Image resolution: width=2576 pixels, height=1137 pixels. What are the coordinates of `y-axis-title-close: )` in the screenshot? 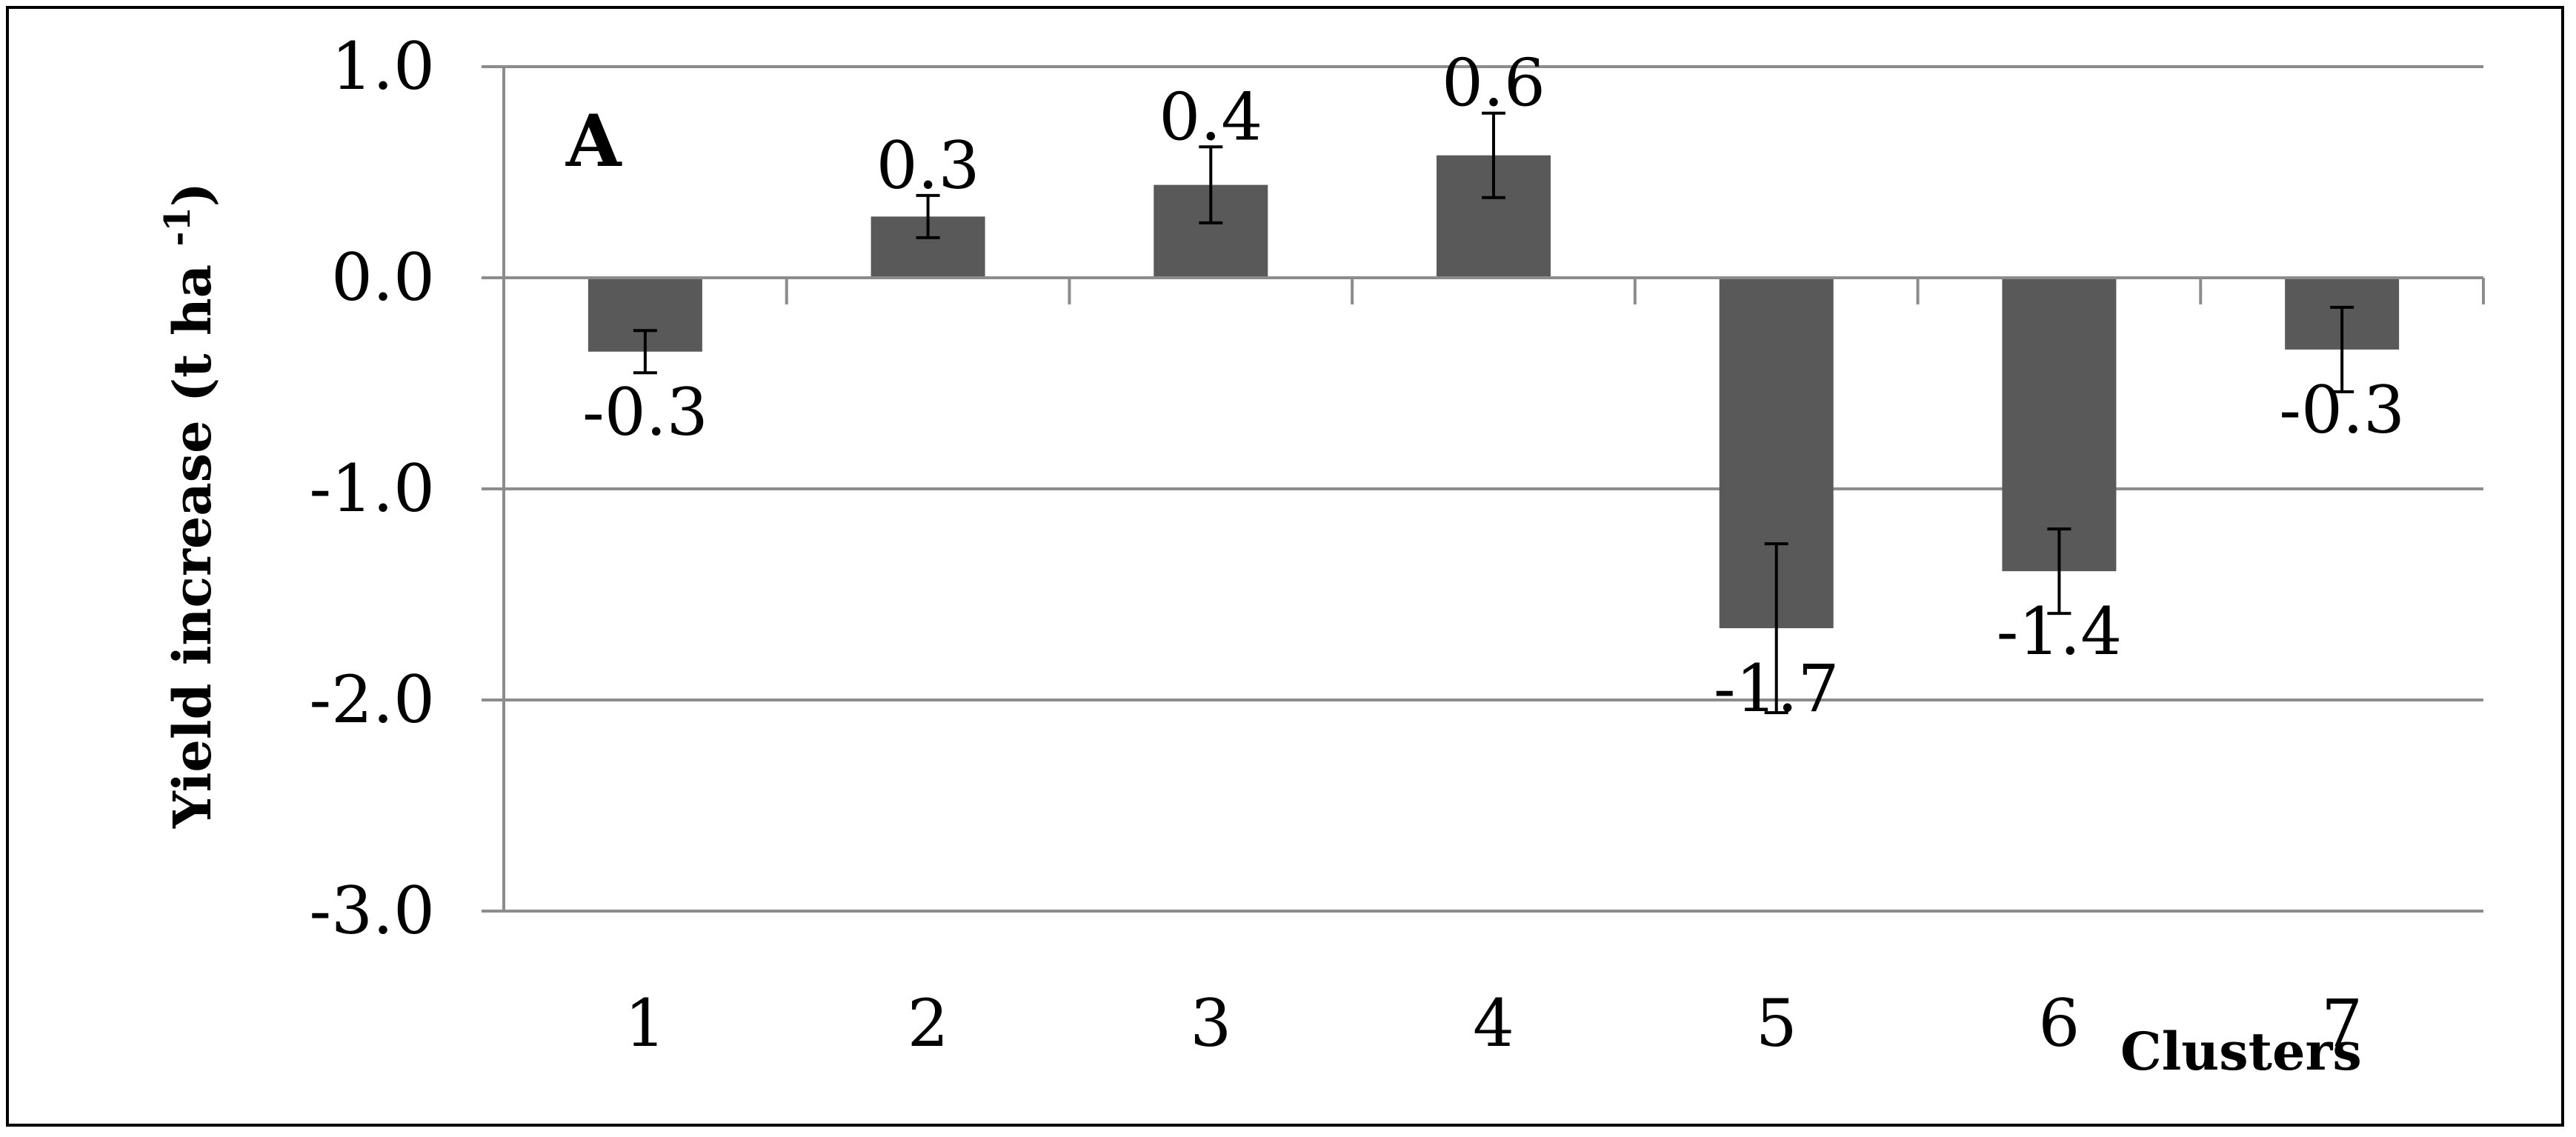 It's located at (192, 194).